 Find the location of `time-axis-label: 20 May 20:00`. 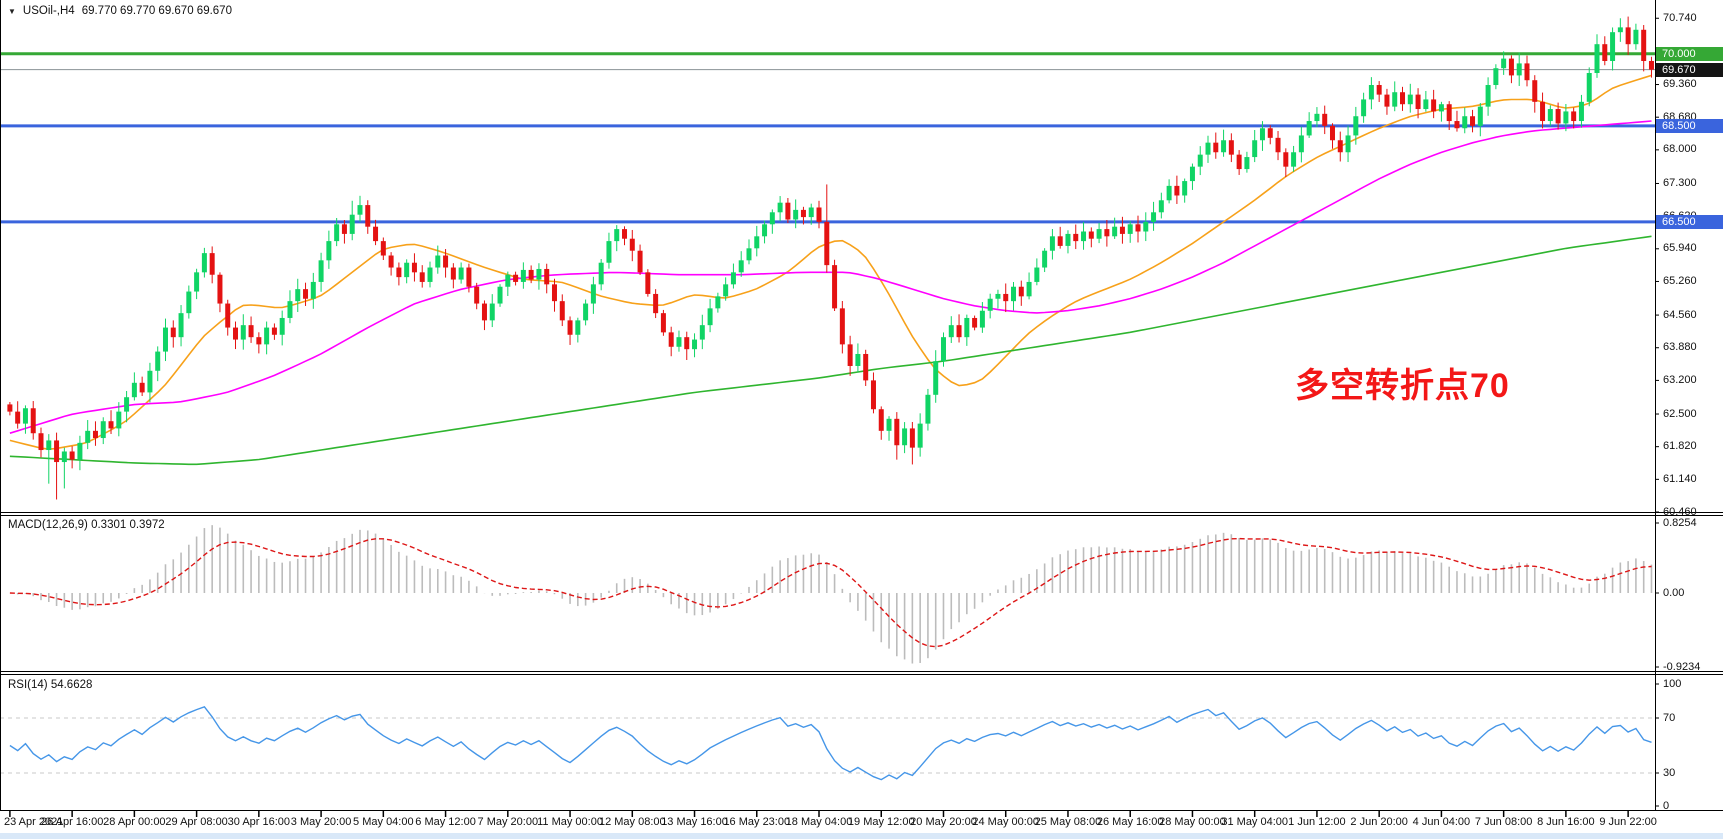

time-axis-label: 20 May 20:00 is located at coordinates (943, 822).